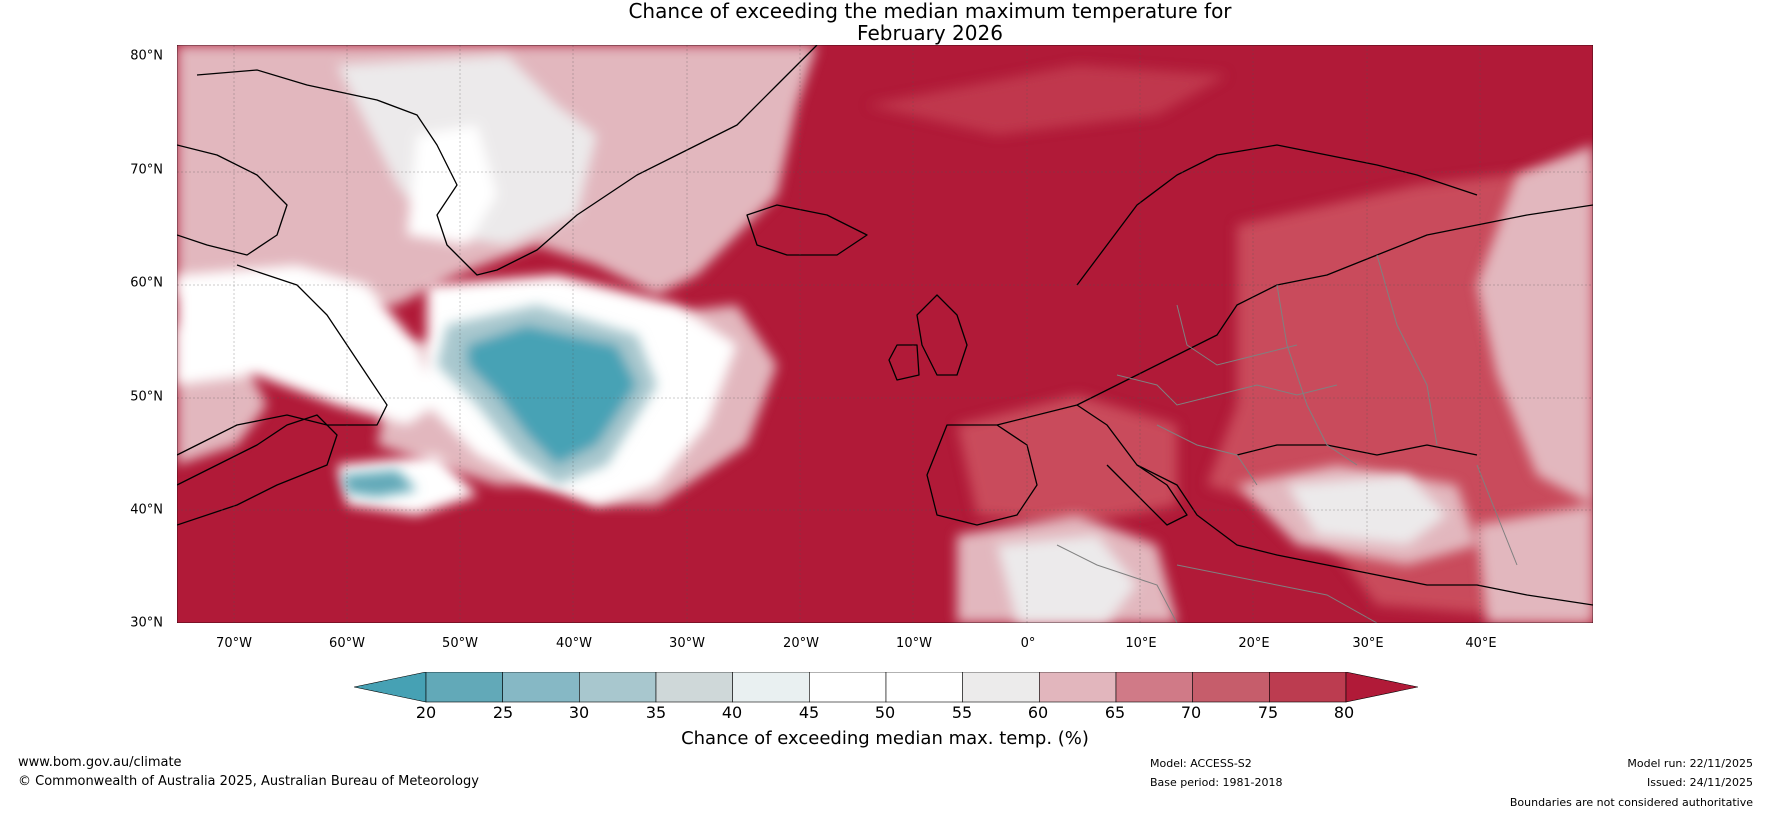 This screenshot has width=1770, height=816. Describe the element at coordinates (801, 643) in the screenshot. I see `lon-label-20w: 20°W` at that location.